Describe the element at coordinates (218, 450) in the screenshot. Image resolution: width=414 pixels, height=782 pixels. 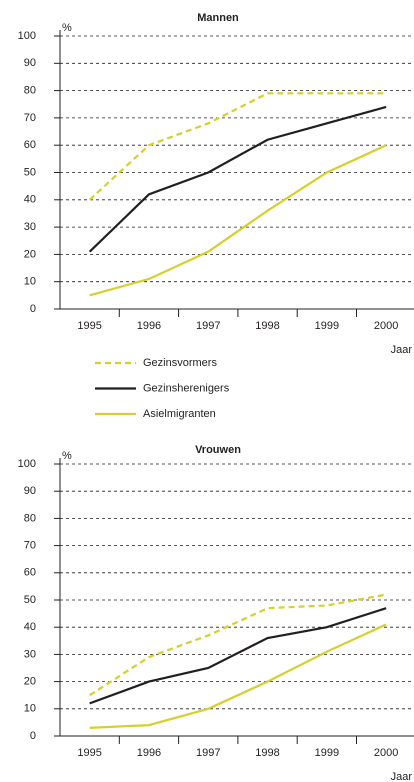
I see `chart-title: Vrouwen` at that location.